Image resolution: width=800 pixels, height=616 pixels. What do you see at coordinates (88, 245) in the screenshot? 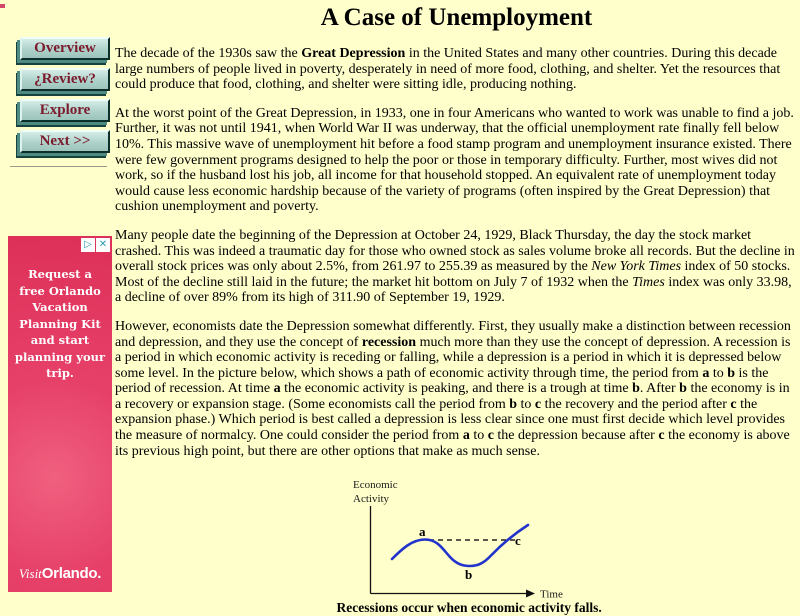
I see `adchoices-icon: ▷` at bounding box center [88, 245].